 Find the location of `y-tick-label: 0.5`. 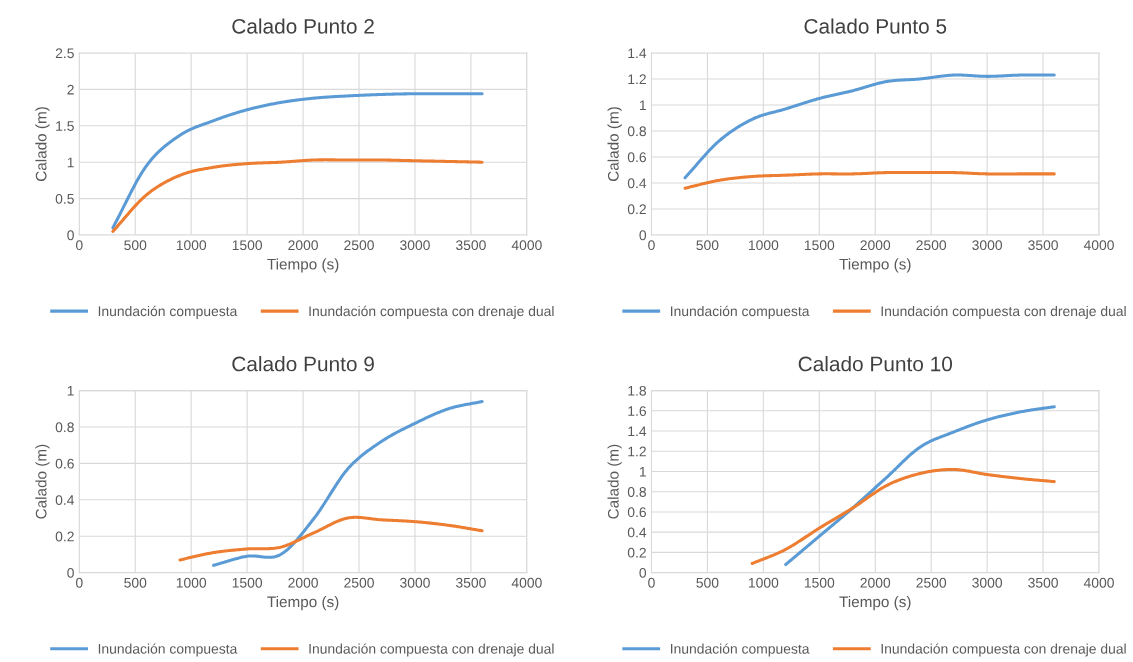

y-tick-label: 0.5 is located at coordinates (64, 198).